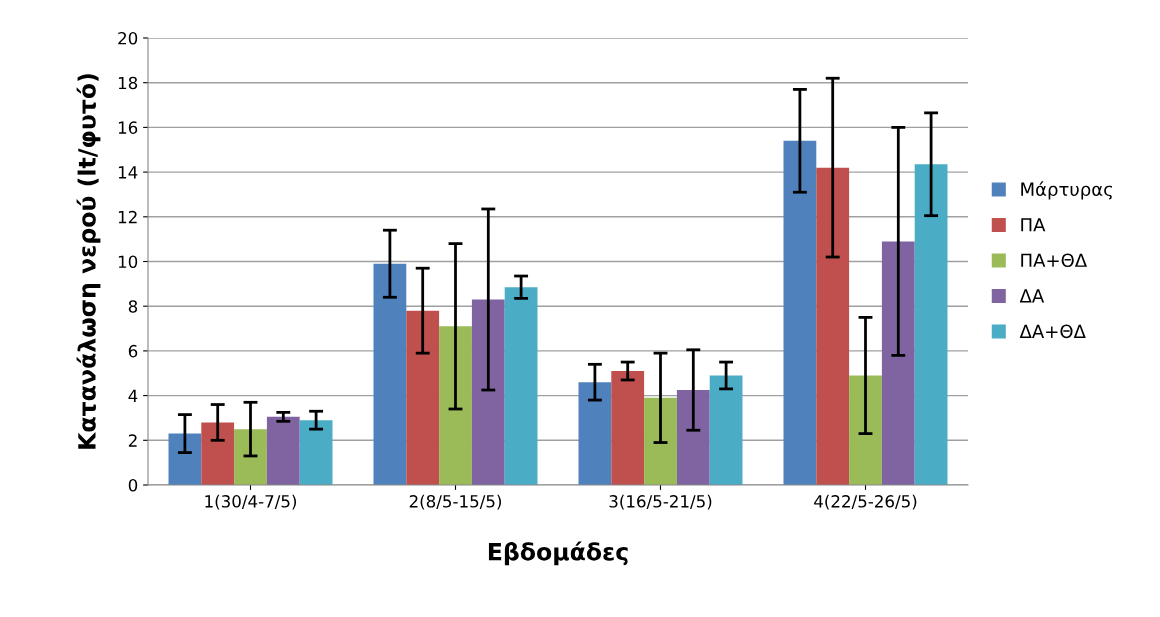 The width and height of the screenshot is (1160, 617). I want to click on y-tick-label: 14, so click(128, 172).